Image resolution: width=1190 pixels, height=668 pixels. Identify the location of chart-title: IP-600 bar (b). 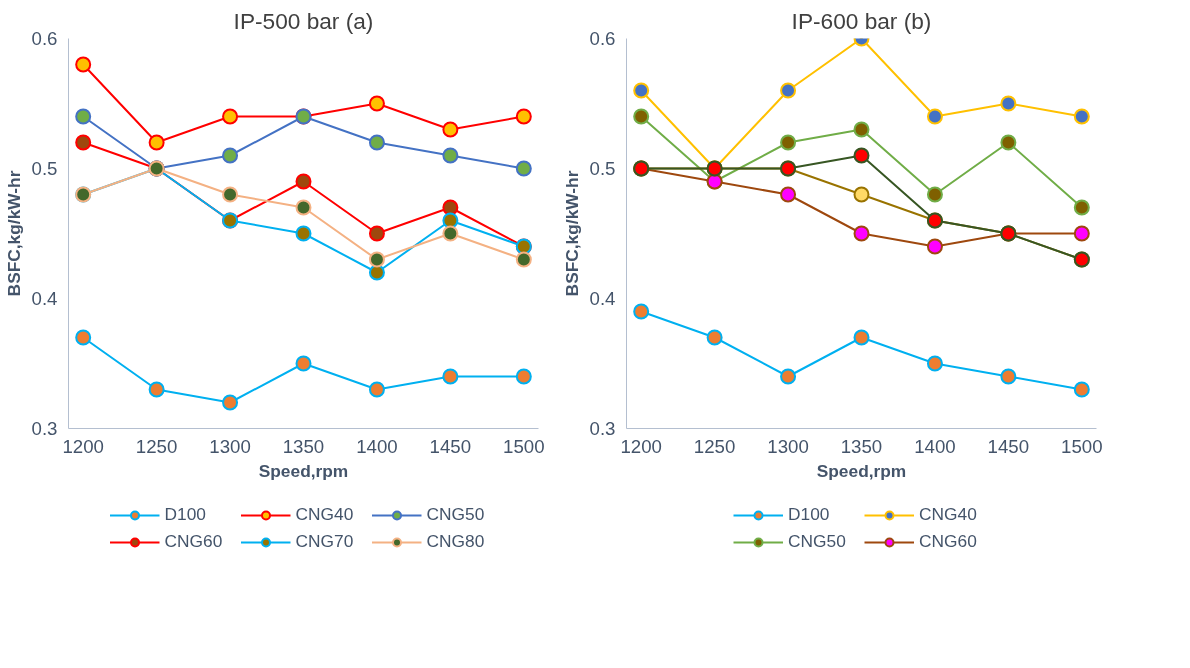
(861, 20).